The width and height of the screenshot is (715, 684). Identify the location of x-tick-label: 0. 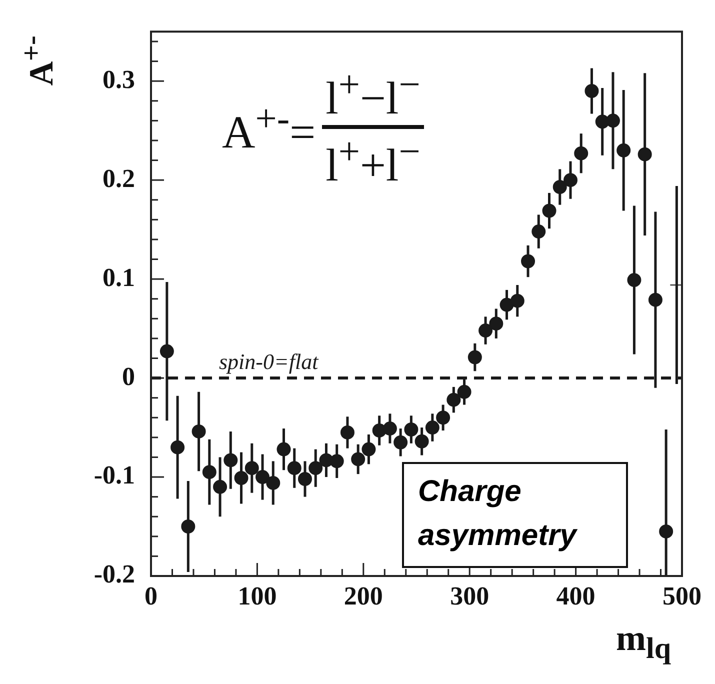
(151, 595).